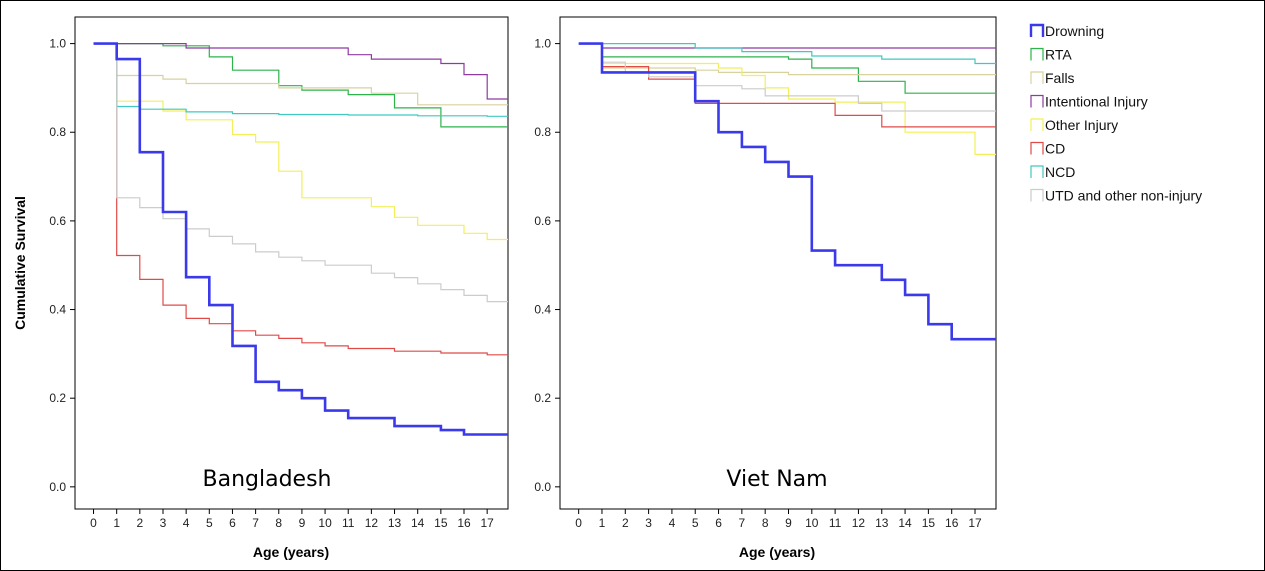 This screenshot has height=571, width=1265. I want to click on legend-swatch-falls, so click(1037, 77).